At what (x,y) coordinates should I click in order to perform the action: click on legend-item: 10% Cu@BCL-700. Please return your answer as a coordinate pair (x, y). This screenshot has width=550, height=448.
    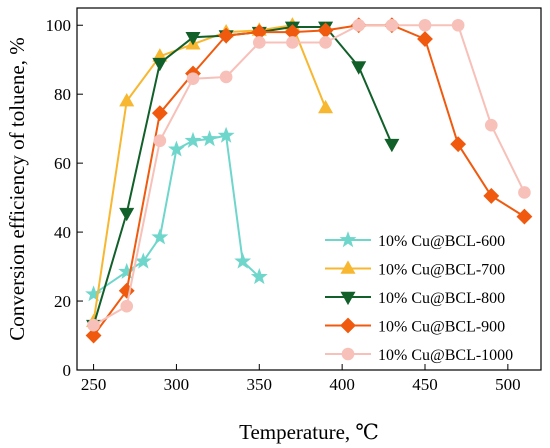
    Looking at the image, I should click on (415, 269).